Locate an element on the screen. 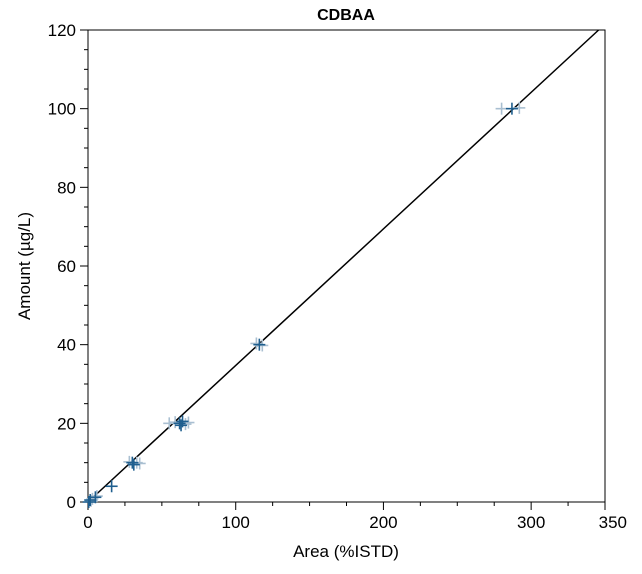 The height and width of the screenshot is (574, 642). x-tick-label: 0 is located at coordinates (87, 522).